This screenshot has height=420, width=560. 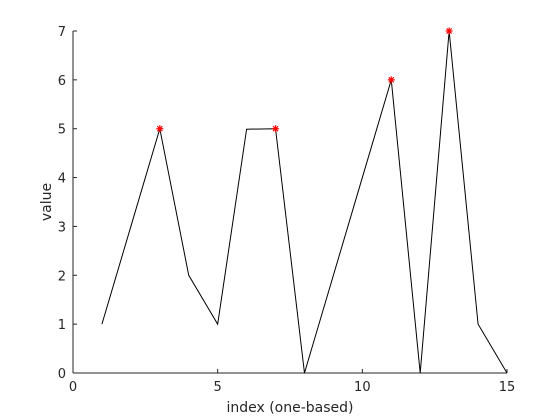 I want to click on y-axis-label: value, so click(x=47, y=202).